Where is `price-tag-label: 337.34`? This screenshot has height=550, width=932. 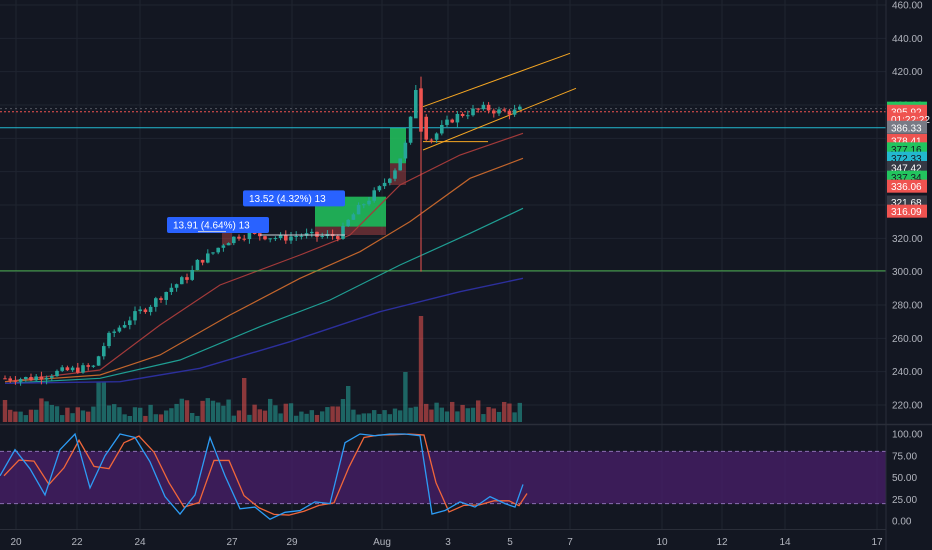 price-tag-label: 337.34 is located at coordinates (906, 178).